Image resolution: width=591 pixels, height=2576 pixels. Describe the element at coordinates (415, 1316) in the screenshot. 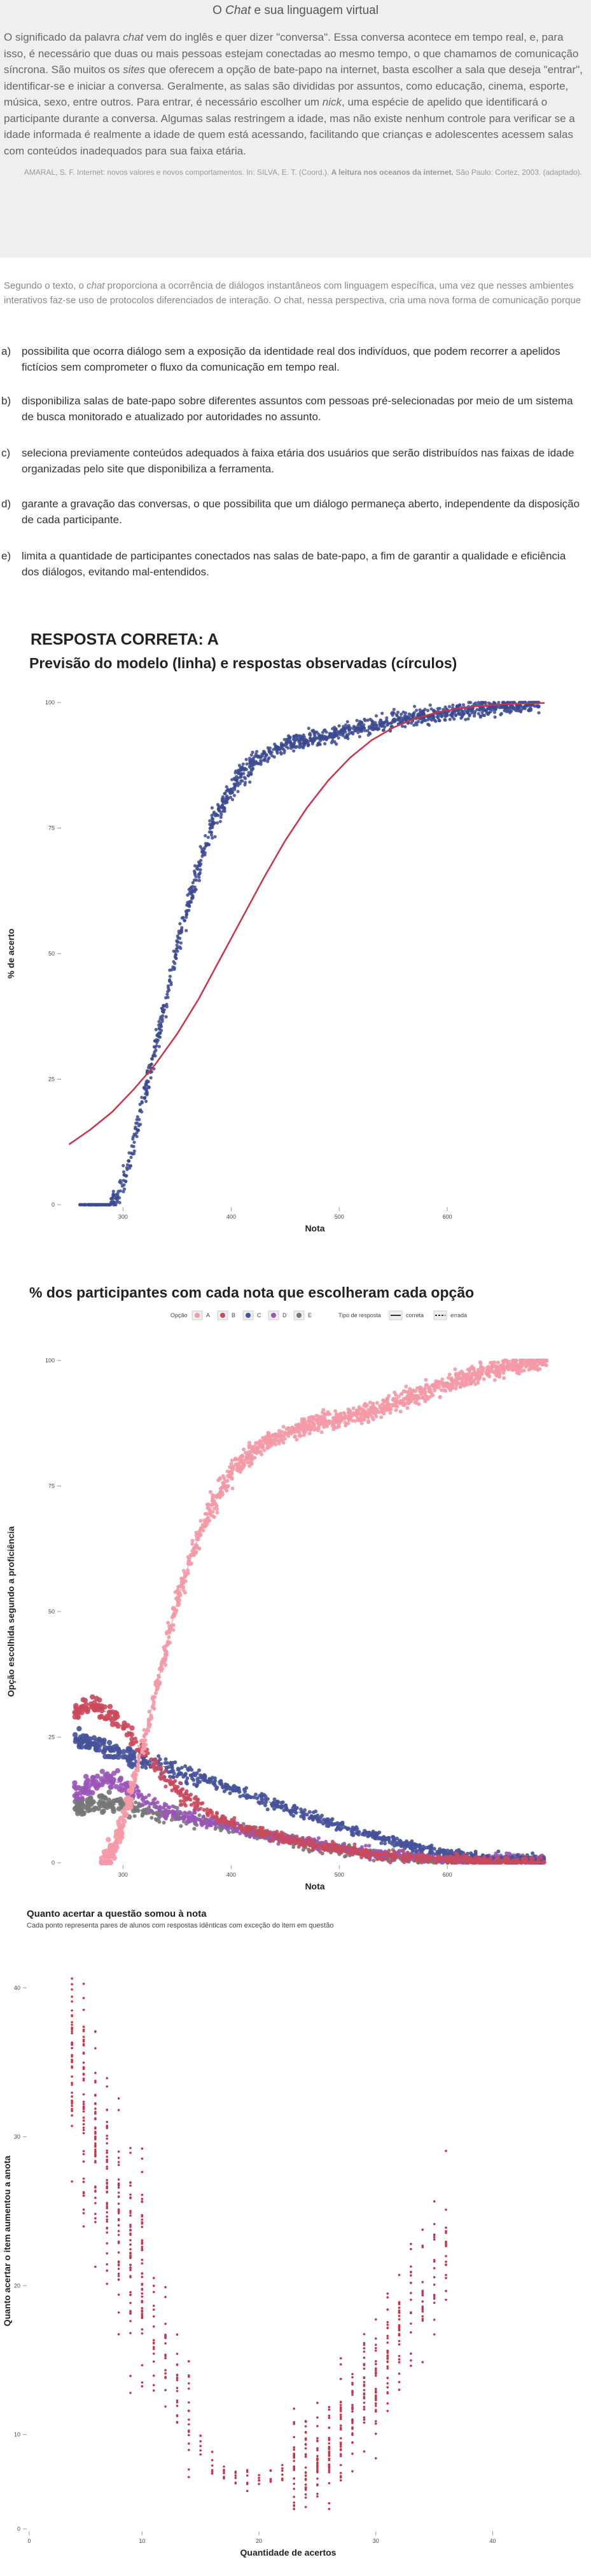

I see `chart2-legend-type-label: correta` at that location.